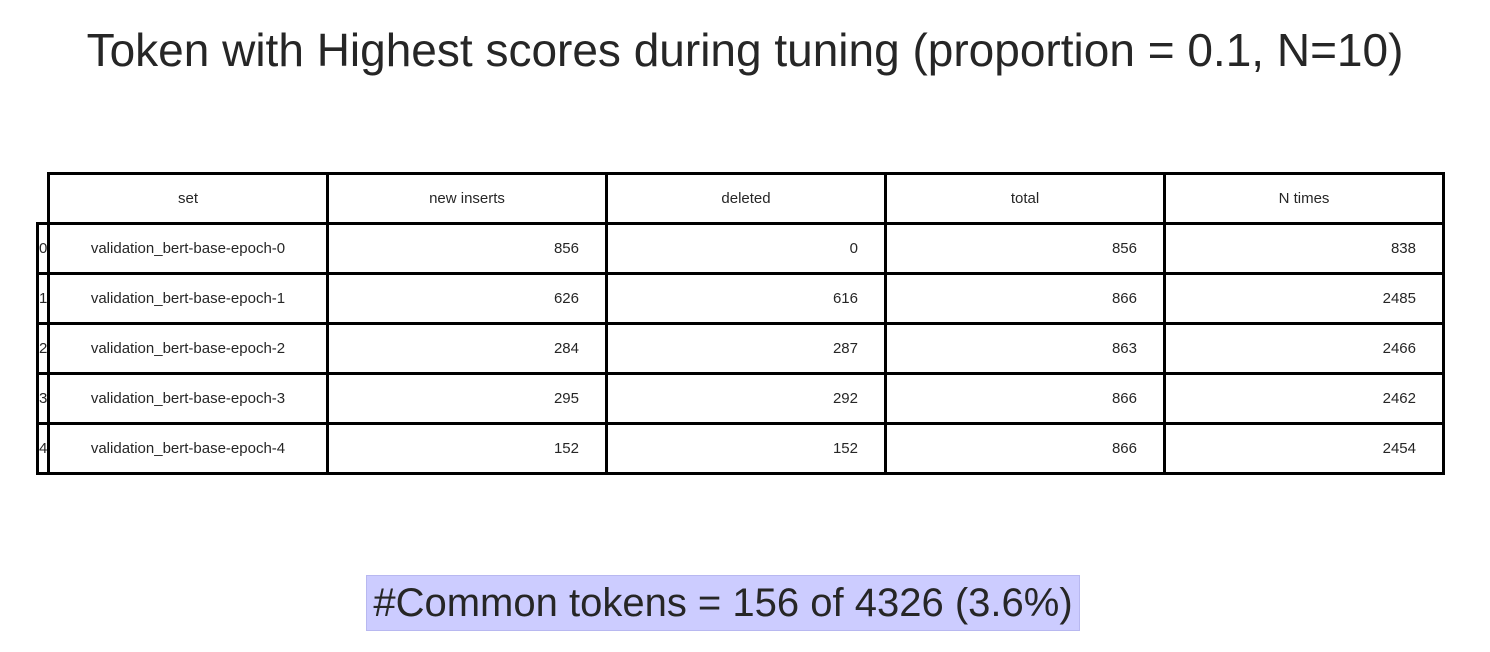  I want to click on table-cell-set: validation_bert-base-epoch-0, so click(188, 248).